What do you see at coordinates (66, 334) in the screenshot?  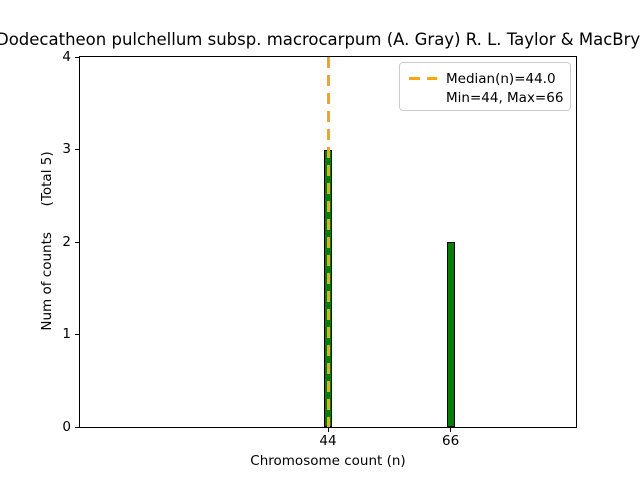 I see `y-tick-label-1: 1` at bounding box center [66, 334].